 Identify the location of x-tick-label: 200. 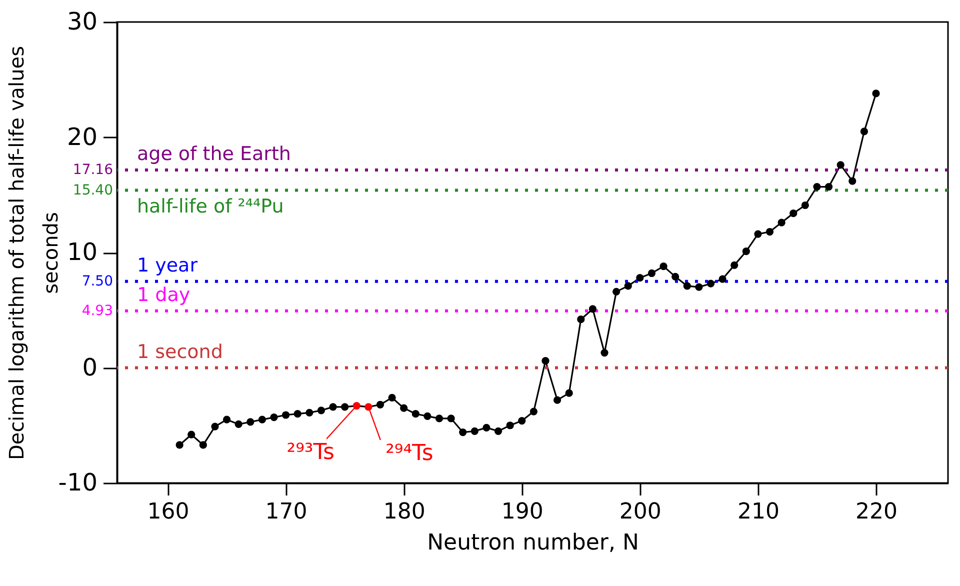
(640, 512).